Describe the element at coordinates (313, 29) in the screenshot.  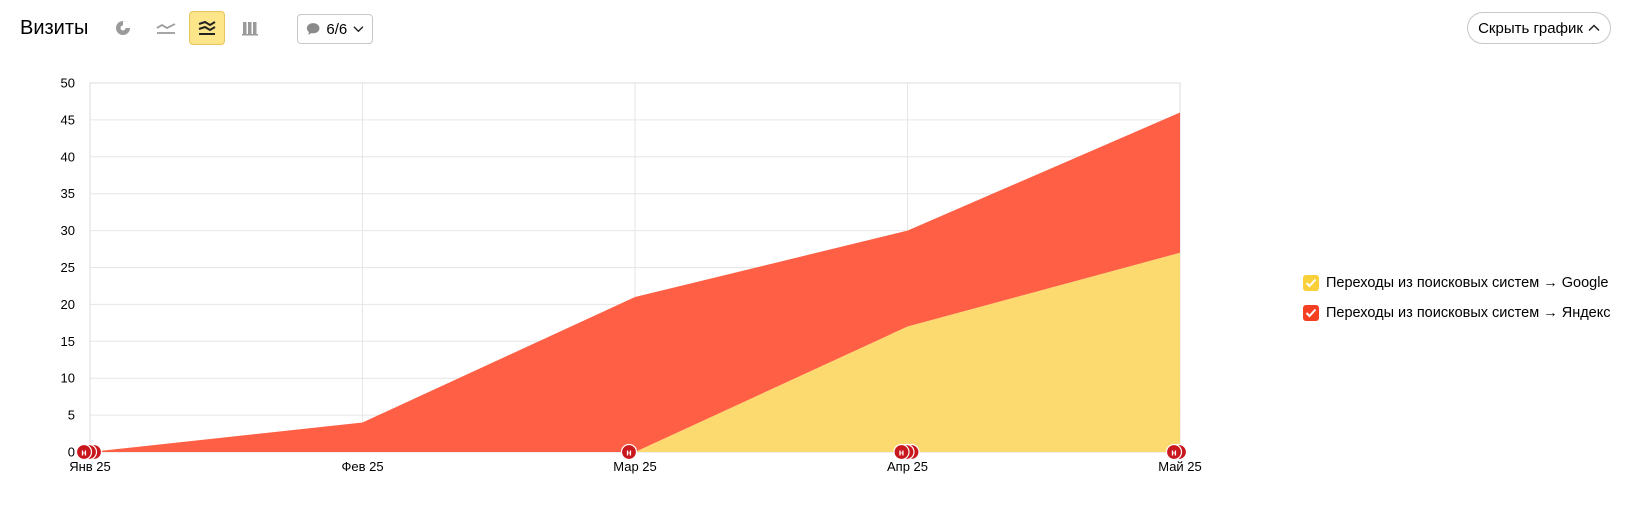
I see `comment-icon` at that location.